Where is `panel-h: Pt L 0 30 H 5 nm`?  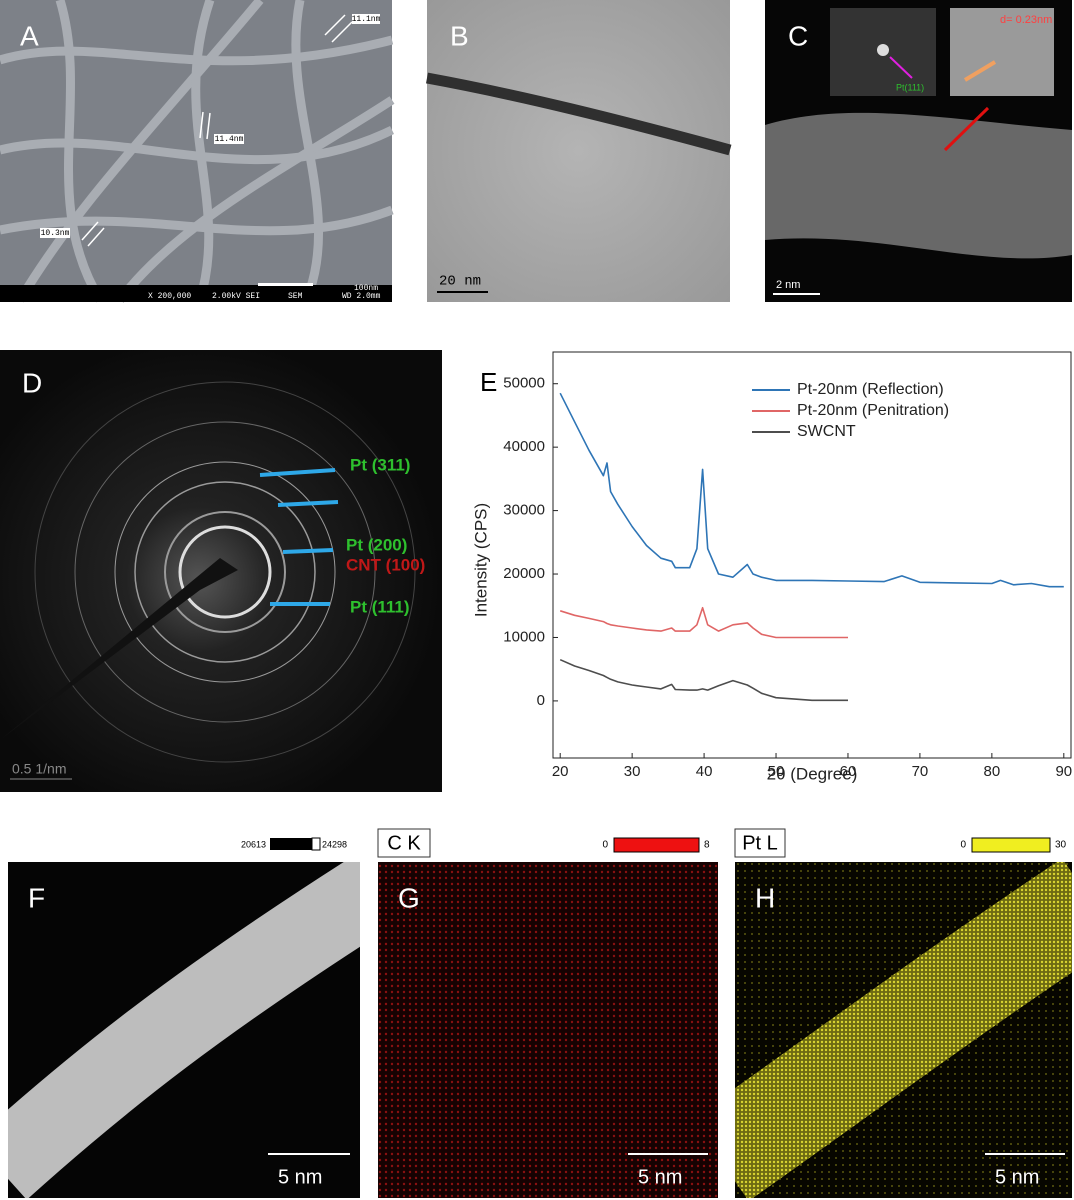
panel-h: Pt L 0 30 H 5 nm is located at coordinates (903, 1013).